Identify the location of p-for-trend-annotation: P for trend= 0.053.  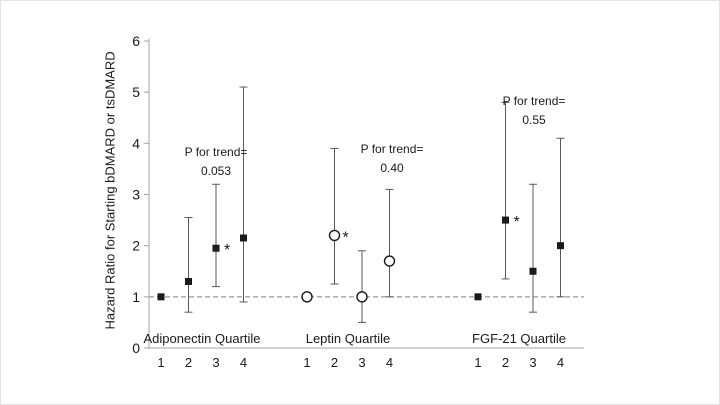
(216, 162).